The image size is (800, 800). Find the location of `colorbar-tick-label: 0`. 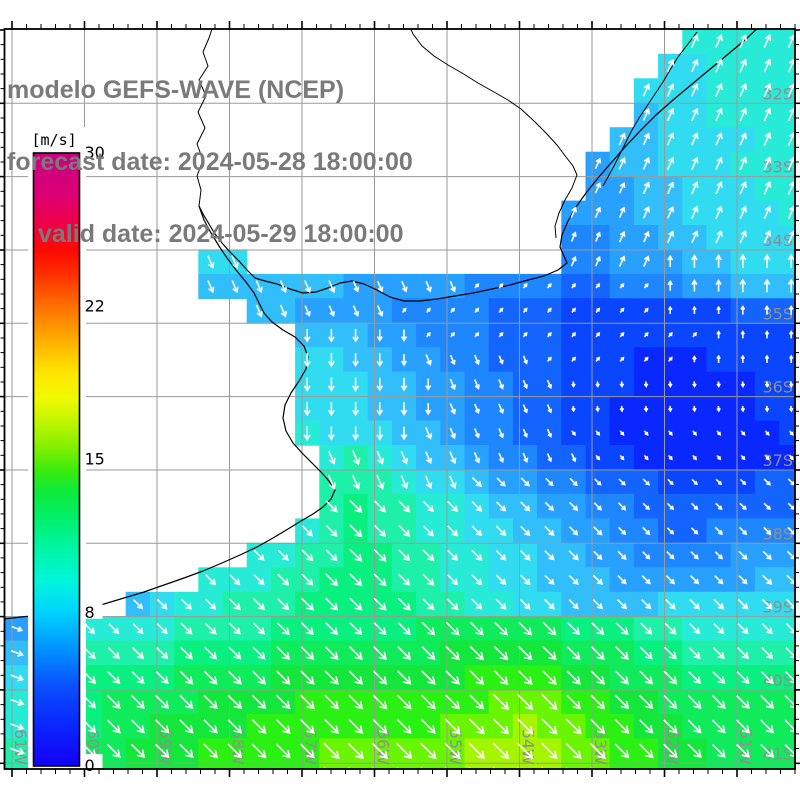

colorbar-tick-label: 0 is located at coordinates (90, 765).